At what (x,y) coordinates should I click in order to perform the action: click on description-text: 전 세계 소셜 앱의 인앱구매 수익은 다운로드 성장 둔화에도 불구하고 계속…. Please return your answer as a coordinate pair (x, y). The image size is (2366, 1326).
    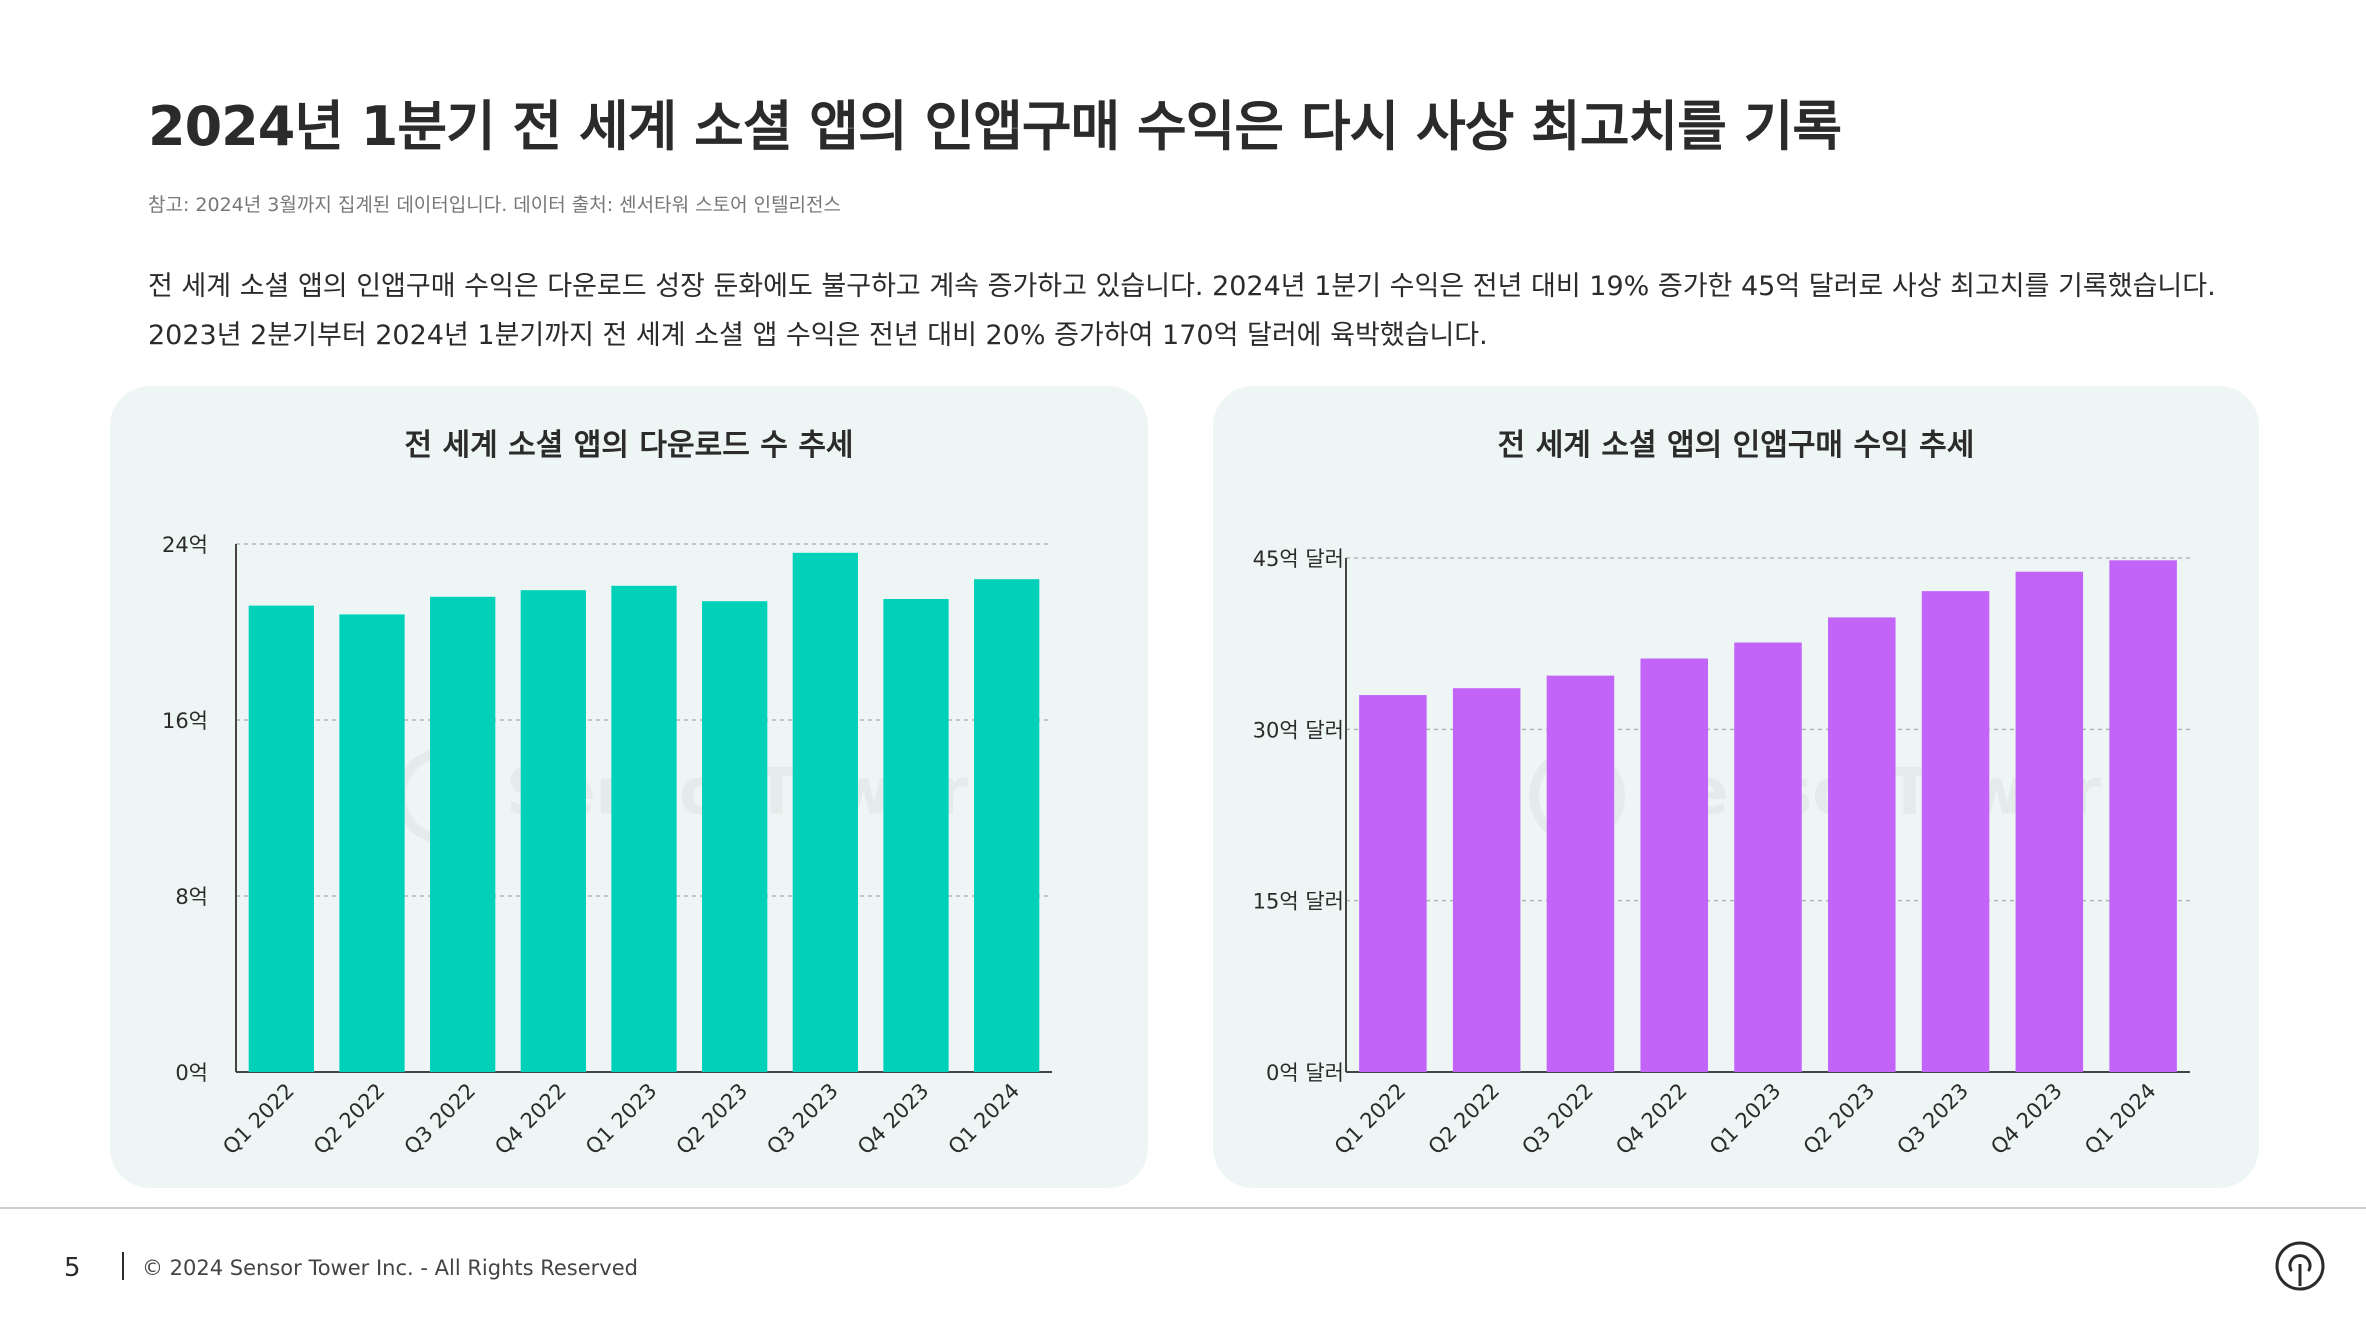
    Looking at the image, I should click on (1182, 311).